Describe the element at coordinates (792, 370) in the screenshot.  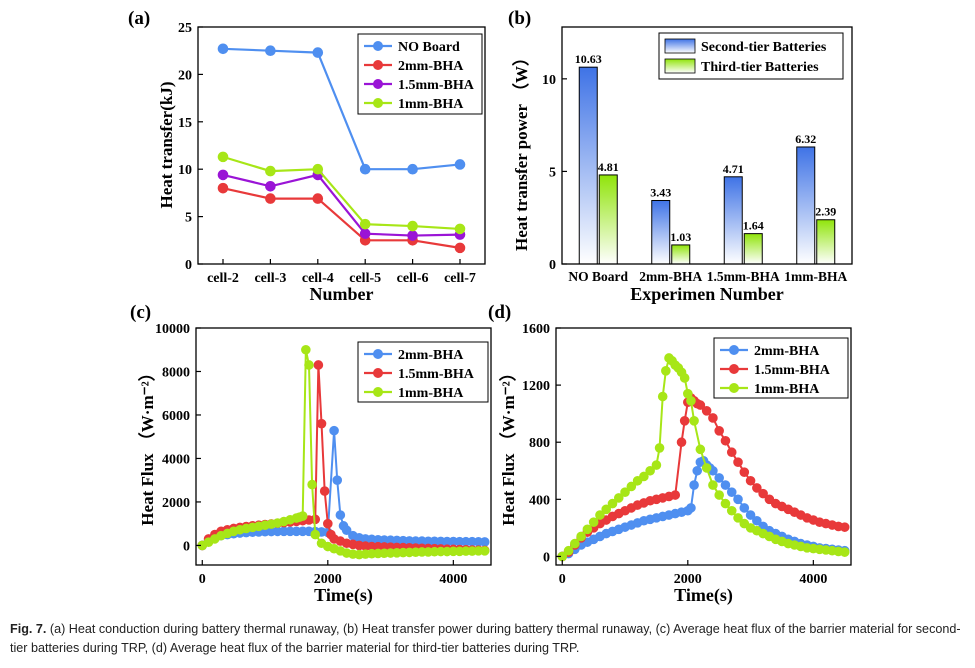
I see `panel-d-legend-entry: 1.5mm-BHA` at that location.